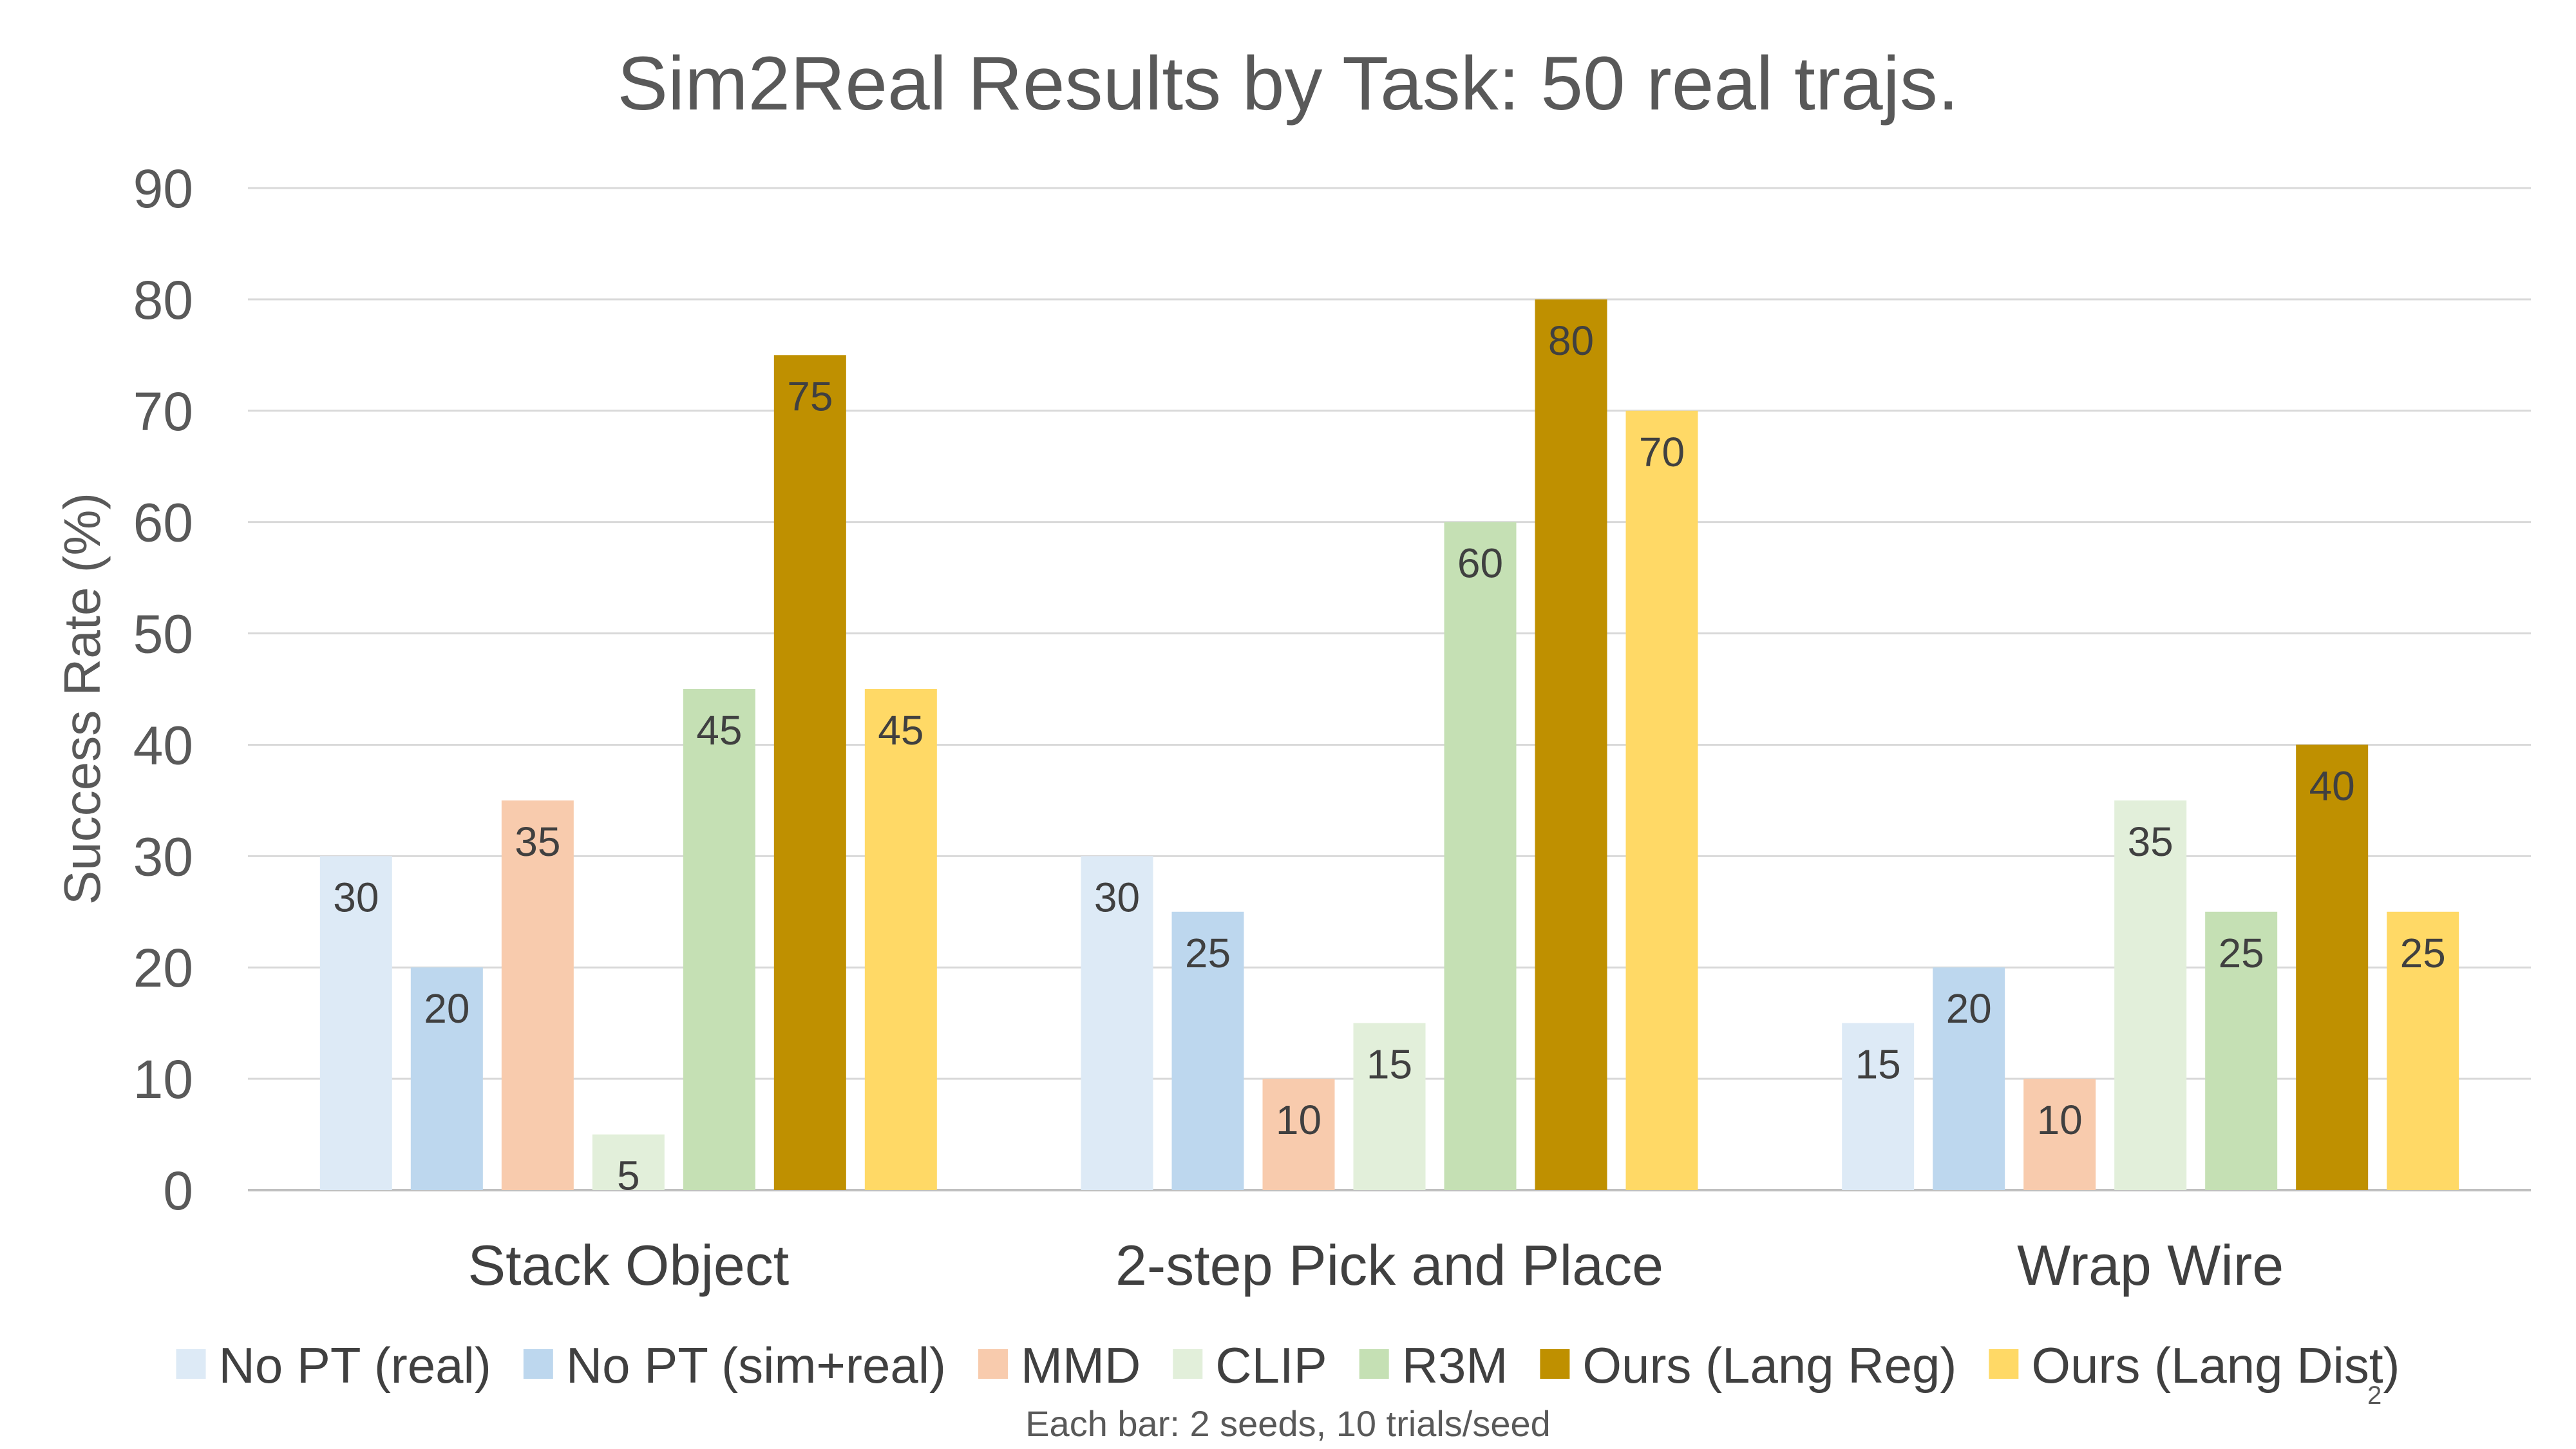 This screenshot has width=2576, height=1449. What do you see at coordinates (355, 1366) in the screenshot?
I see `legend-label: No PT (real)` at bounding box center [355, 1366].